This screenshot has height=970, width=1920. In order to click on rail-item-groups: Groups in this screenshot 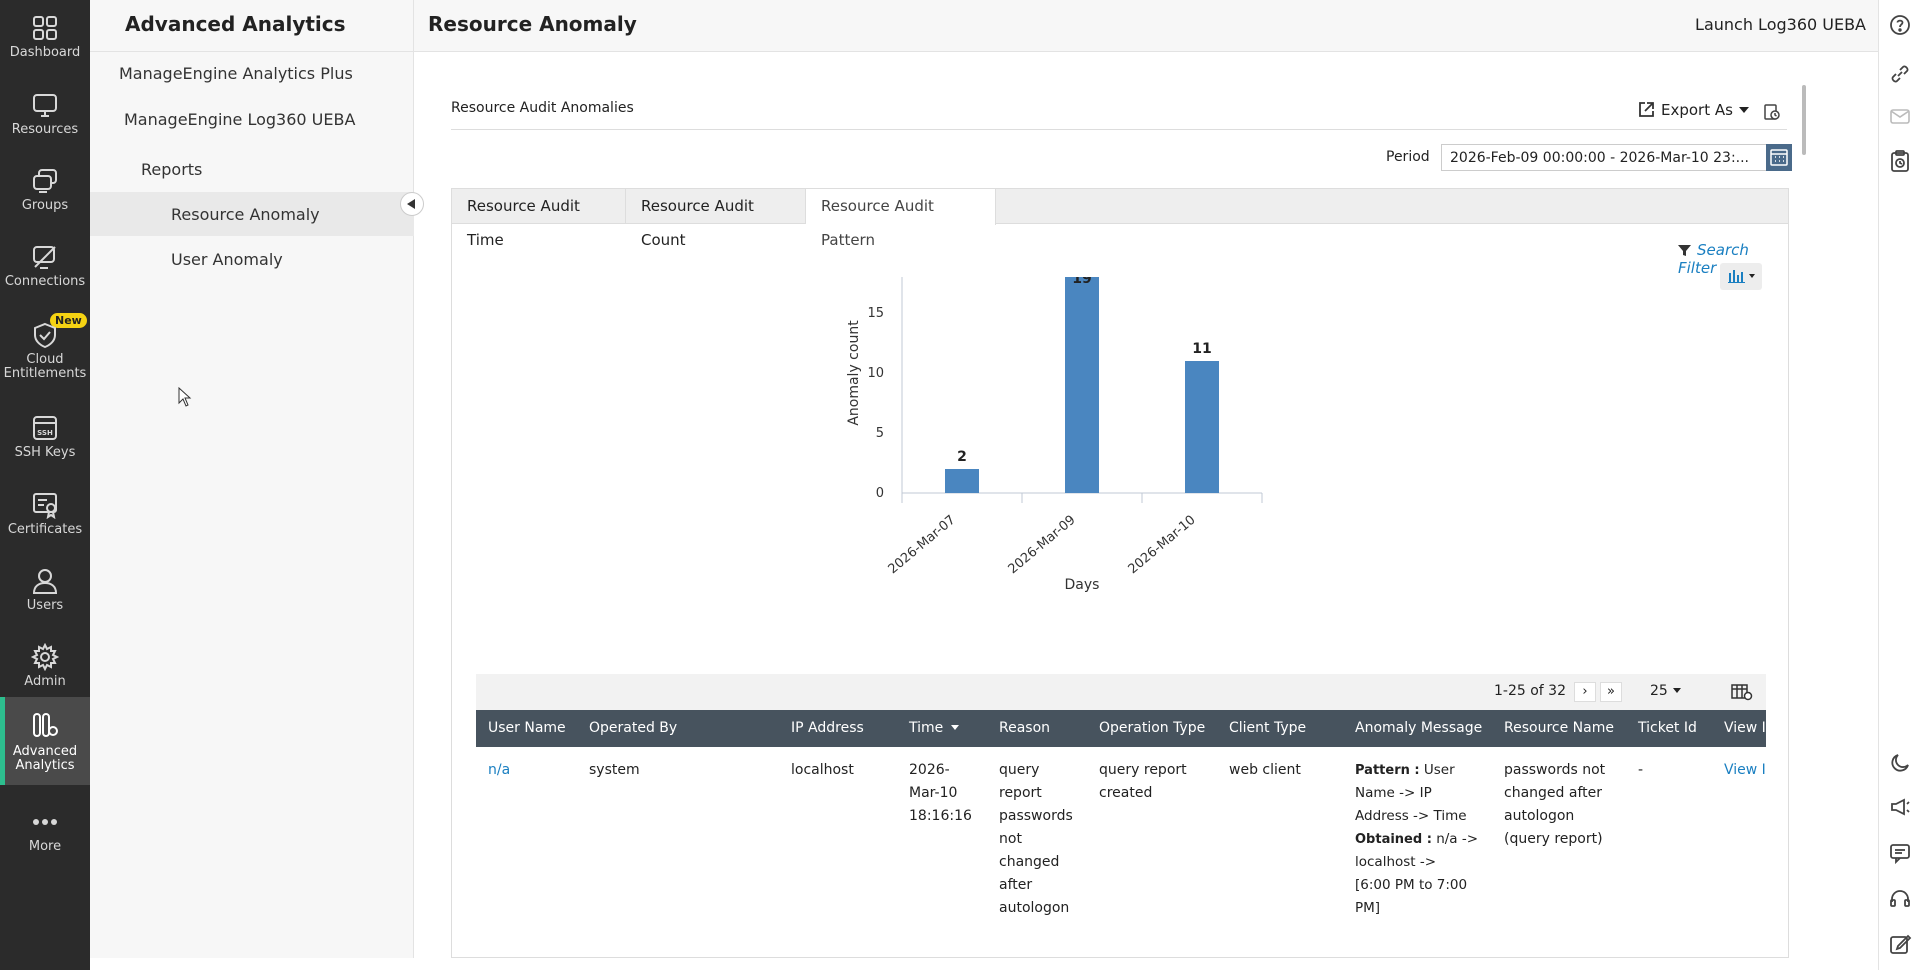, I will do `click(45, 193)`.